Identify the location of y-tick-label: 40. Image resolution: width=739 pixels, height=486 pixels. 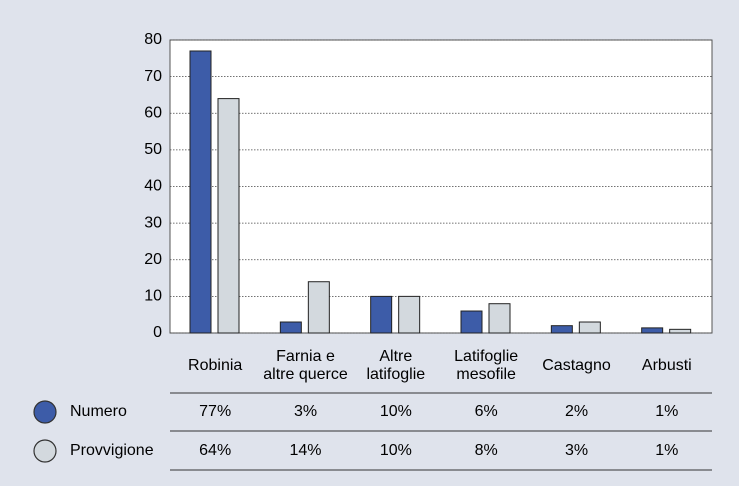
(153, 186).